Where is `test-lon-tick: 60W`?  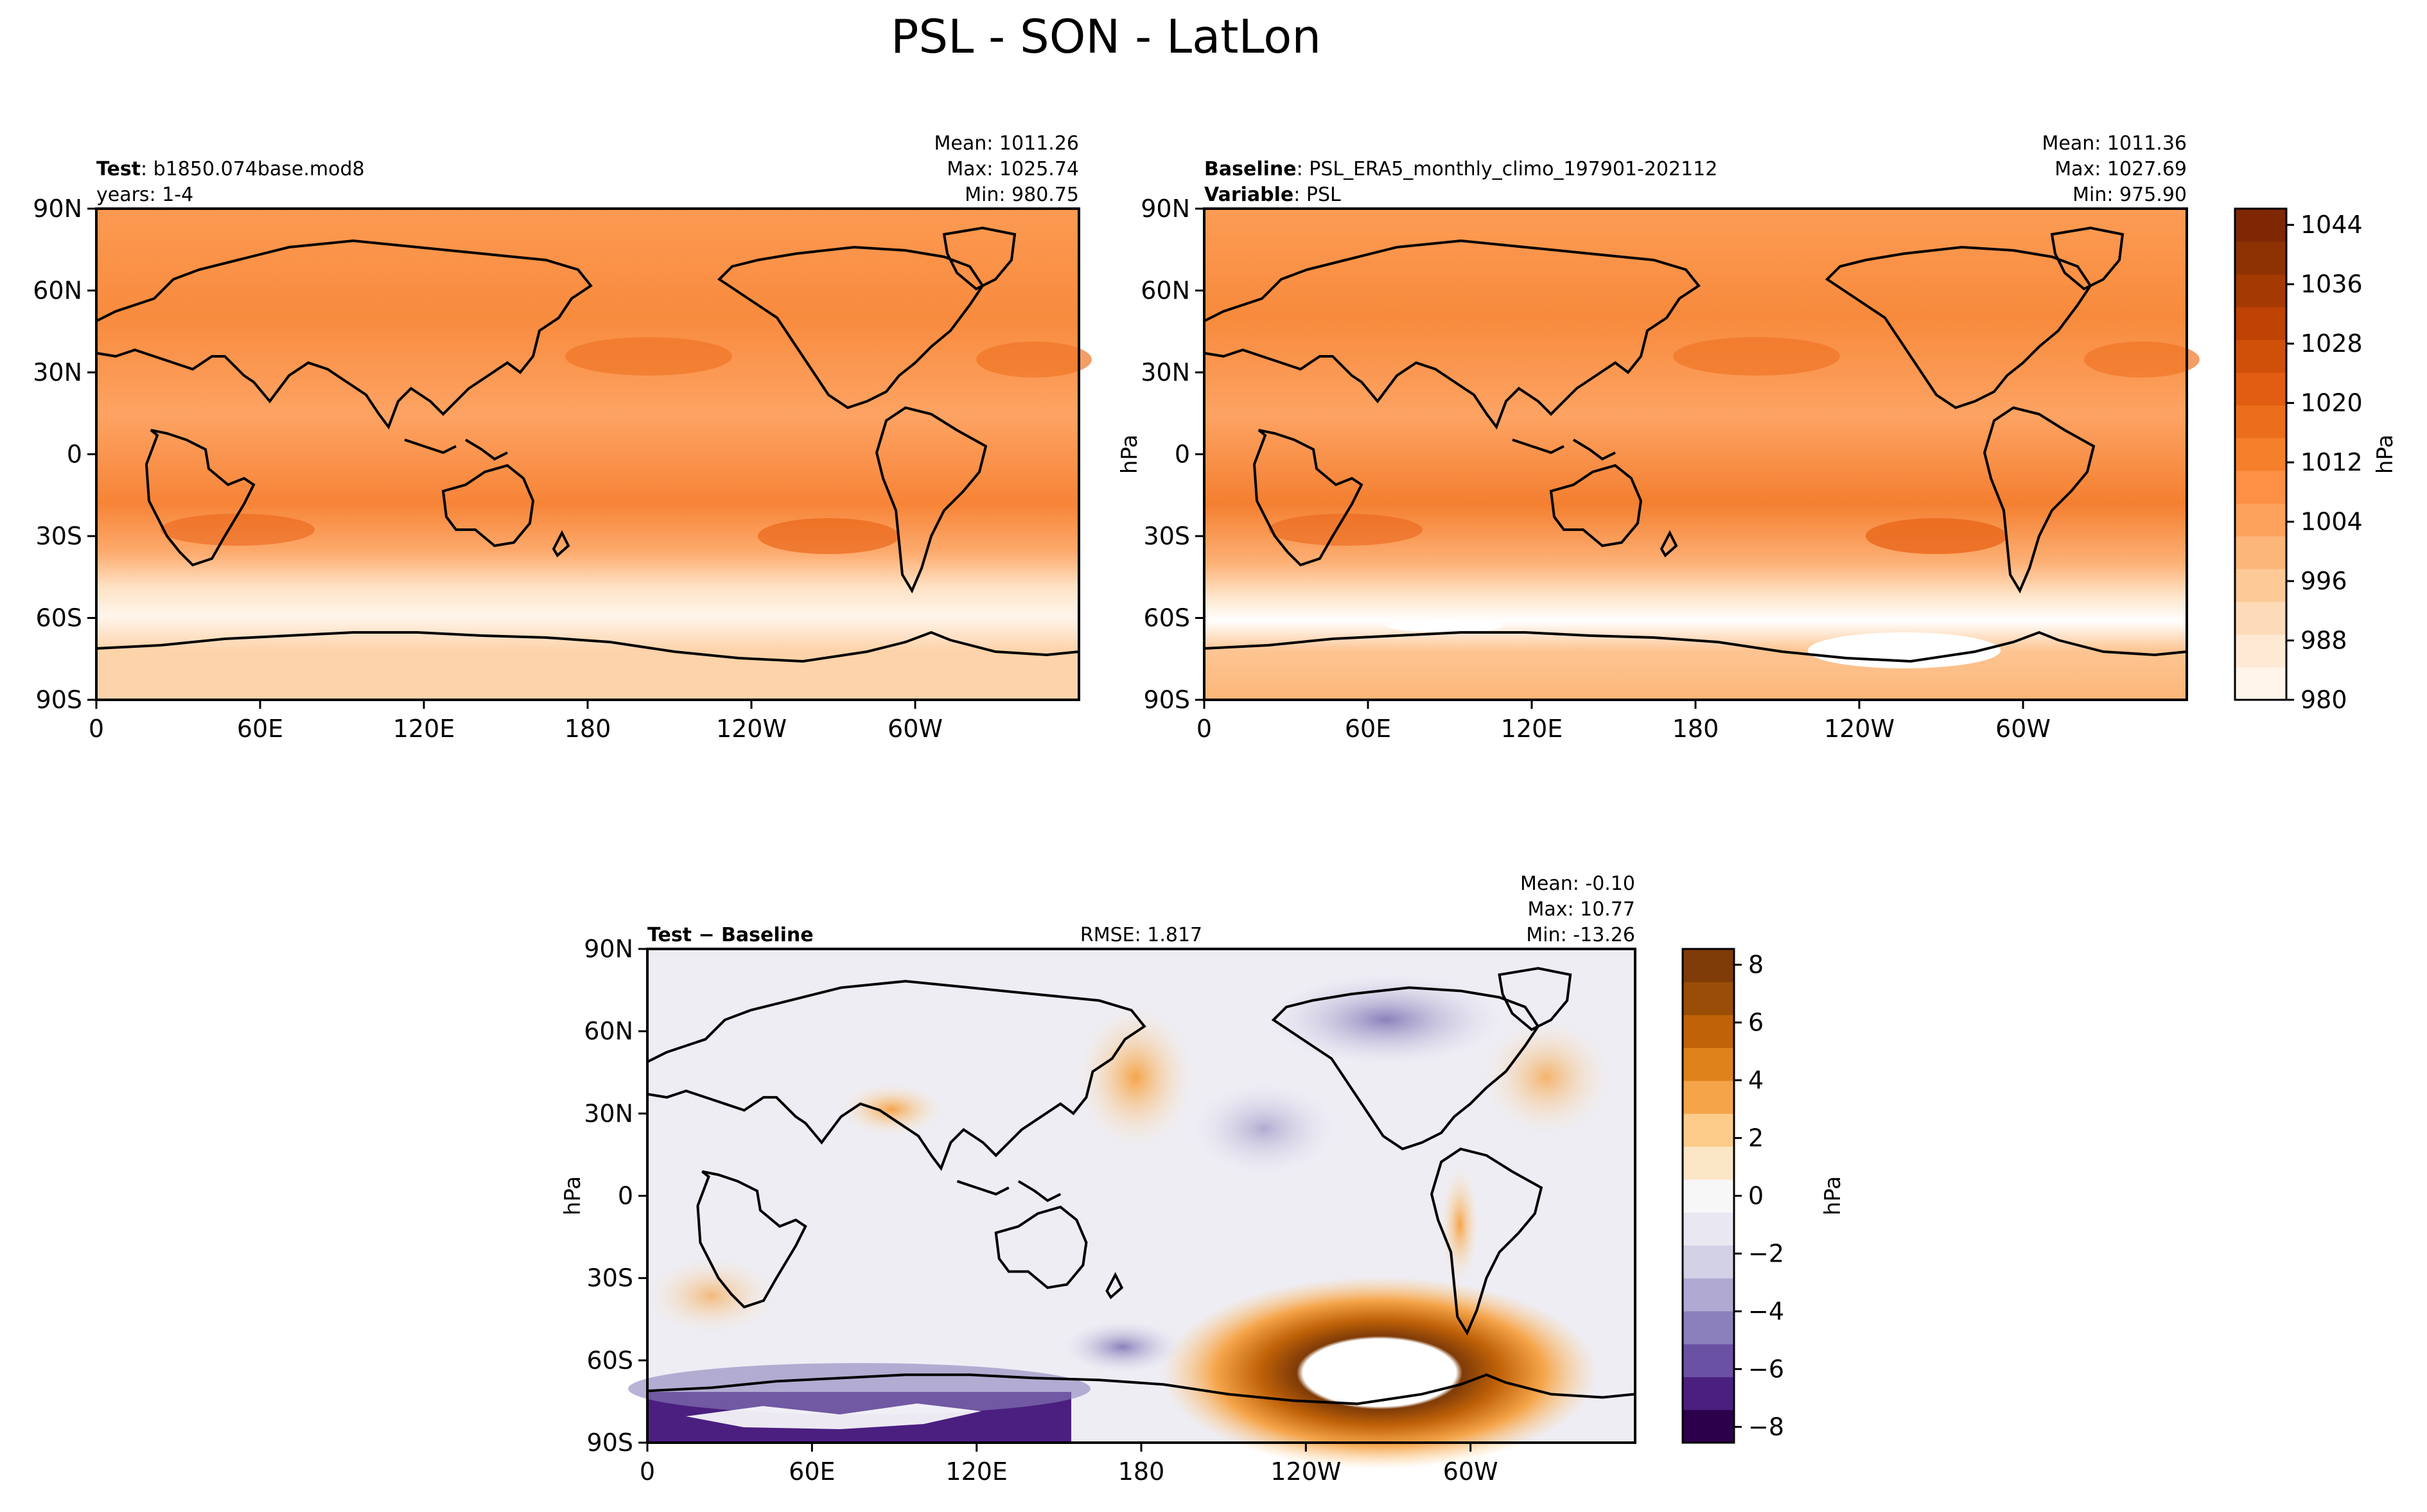 test-lon-tick: 60W is located at coordinates (915, 729).